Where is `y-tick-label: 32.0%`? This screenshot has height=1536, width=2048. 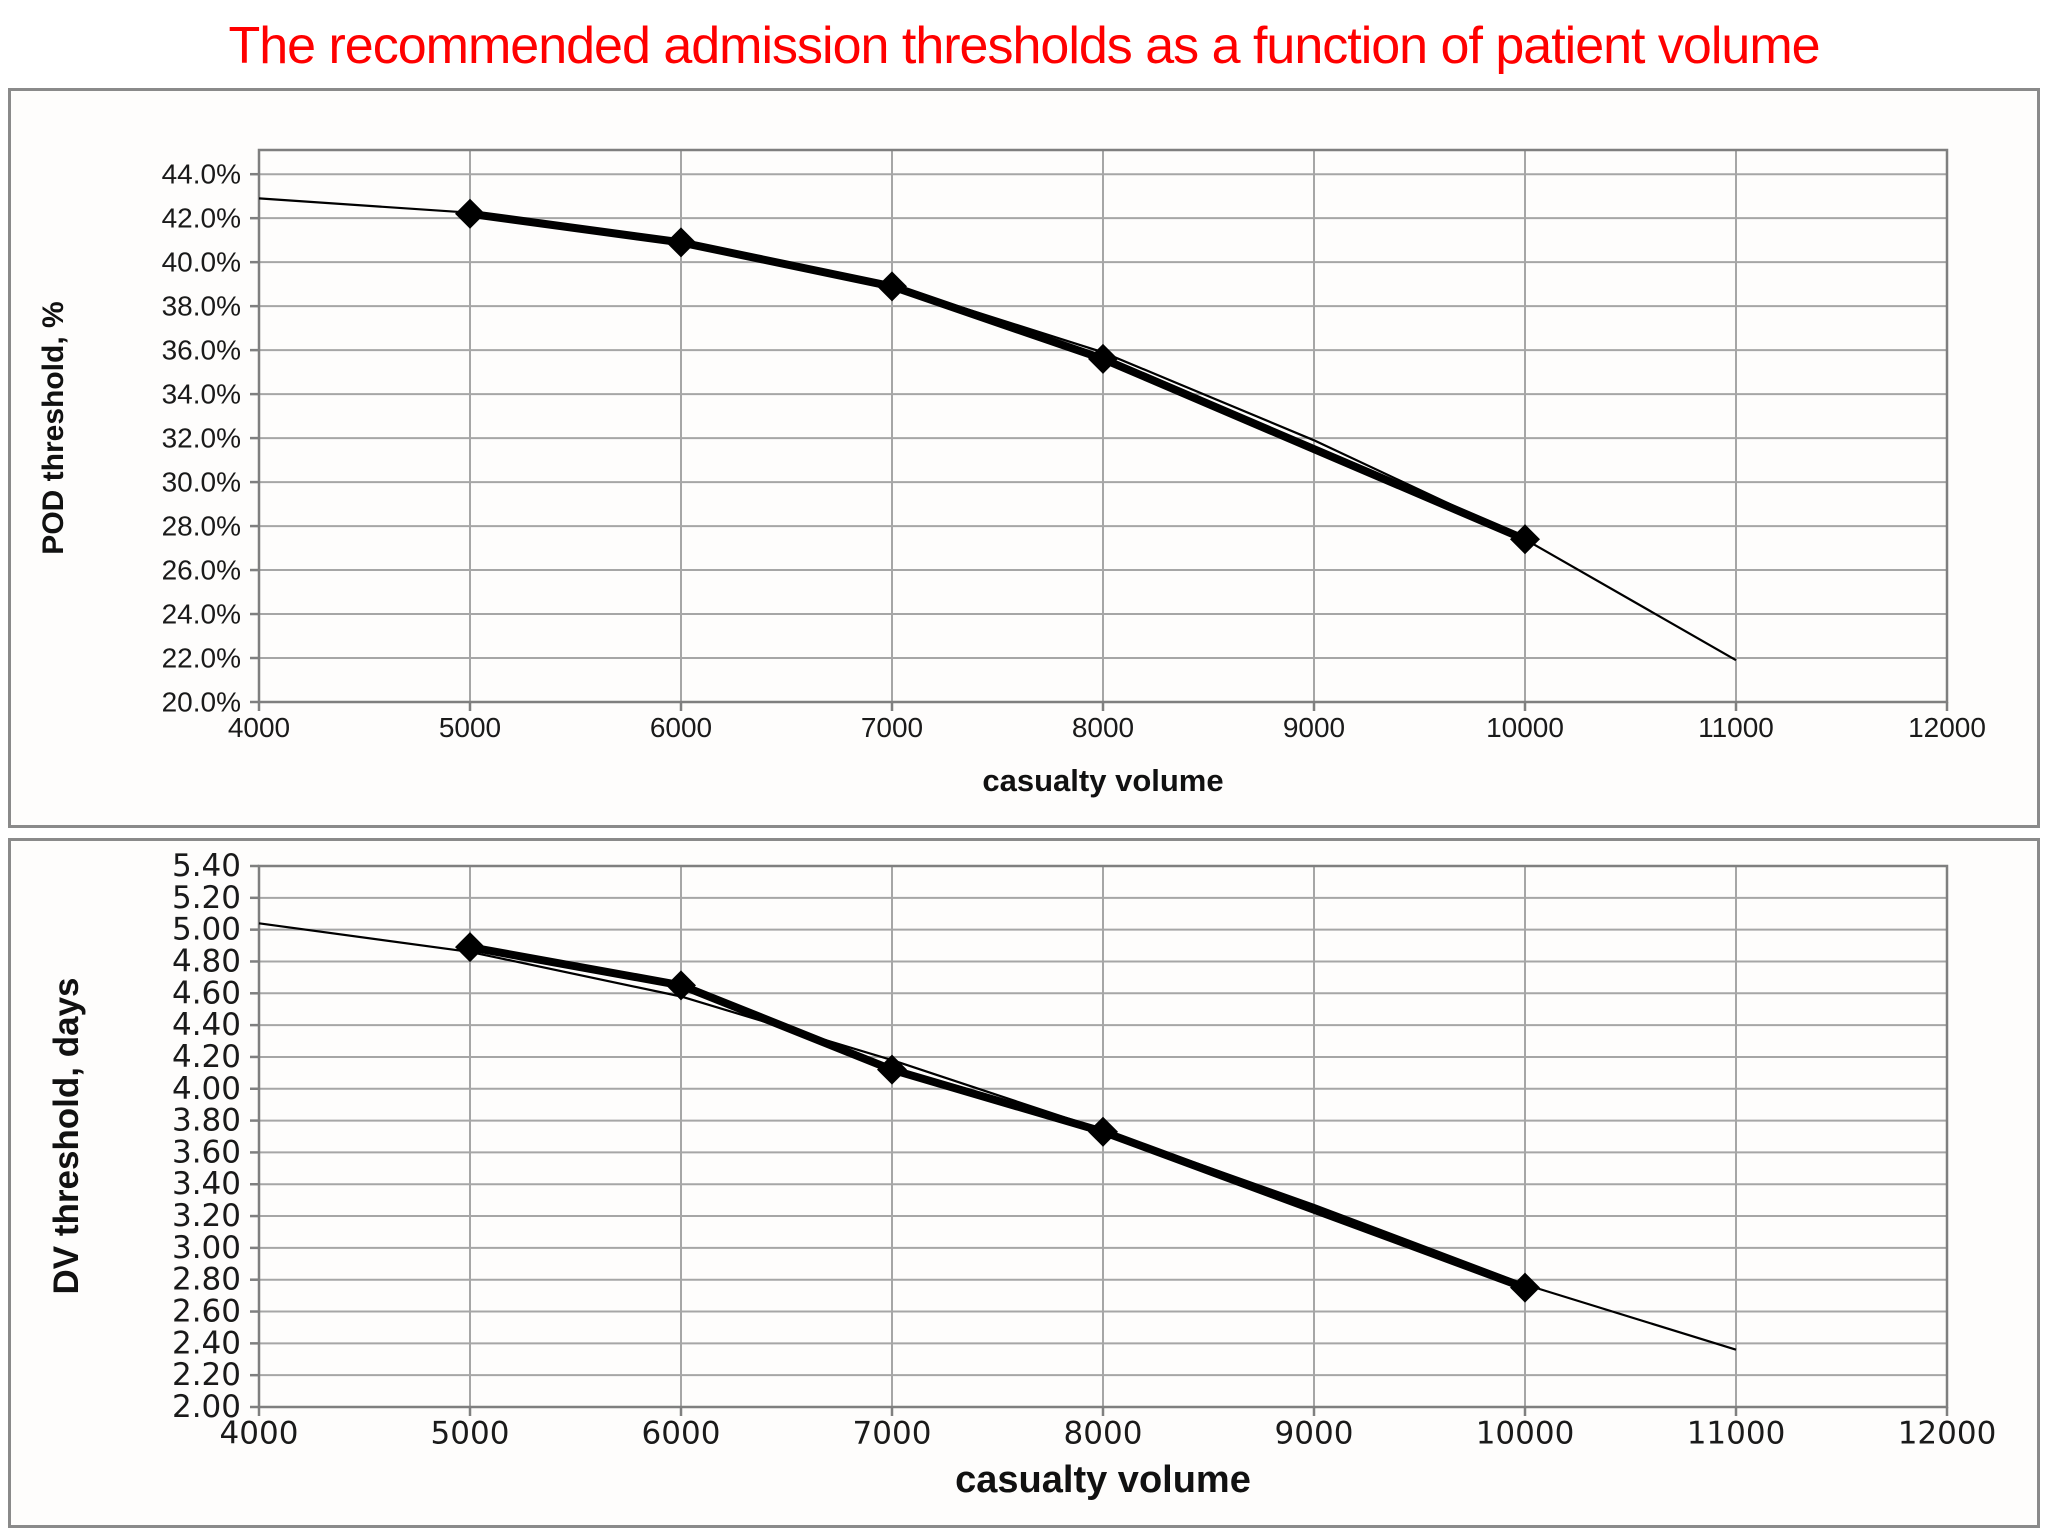 y-tick-label: 32.0% is located at coordinates (201, 438).